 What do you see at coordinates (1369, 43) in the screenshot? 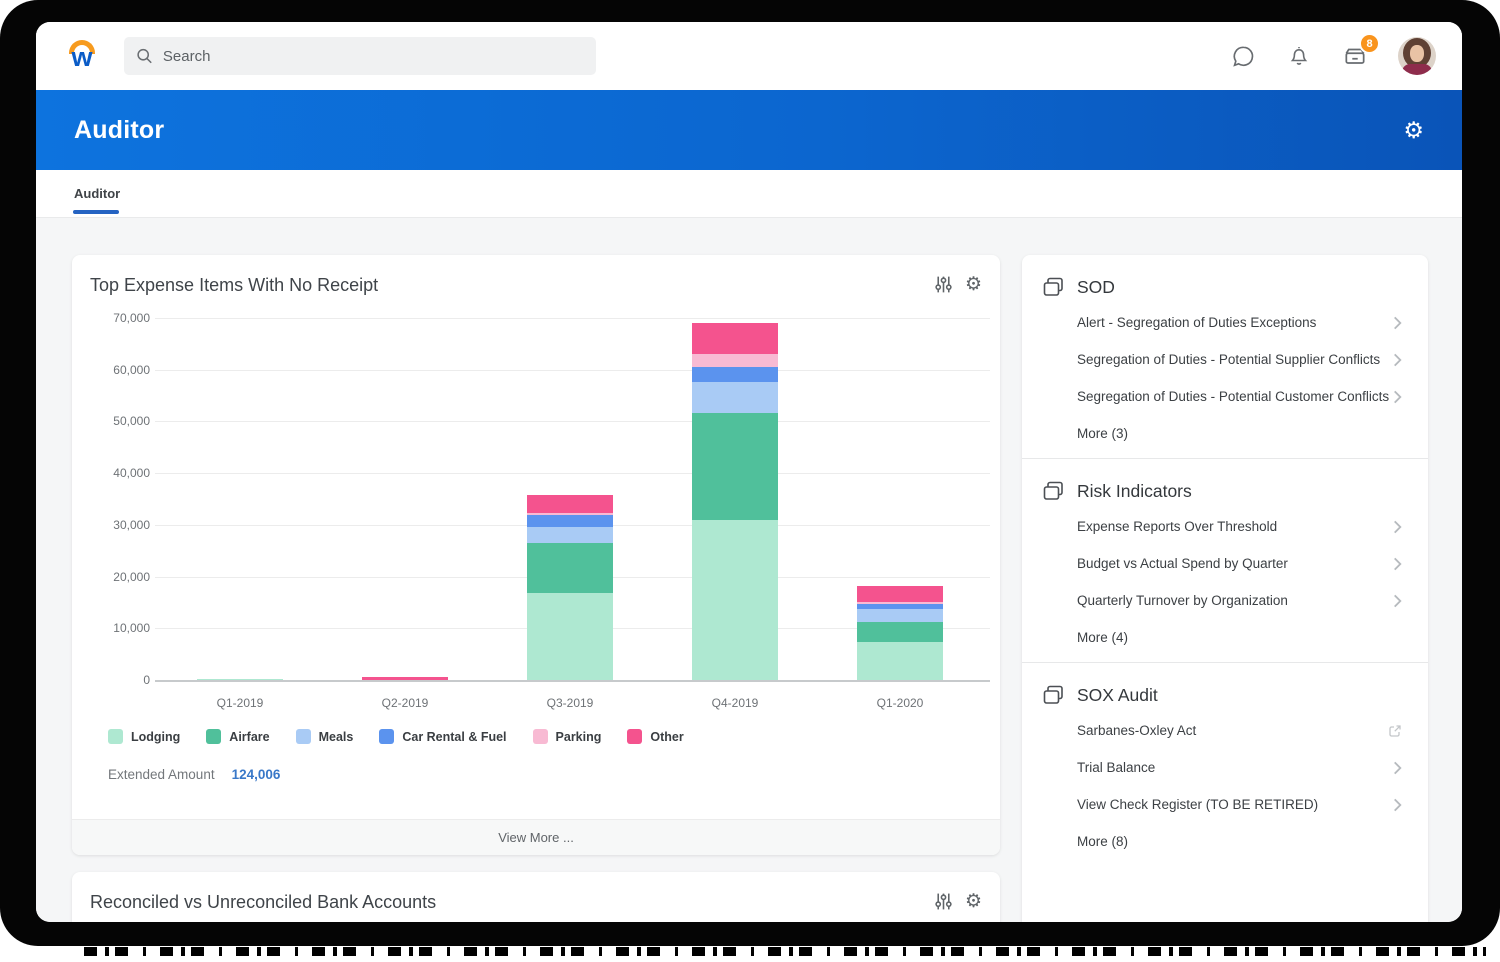
I see `inbox-badge: 8` at bounding box center [1369, 43].